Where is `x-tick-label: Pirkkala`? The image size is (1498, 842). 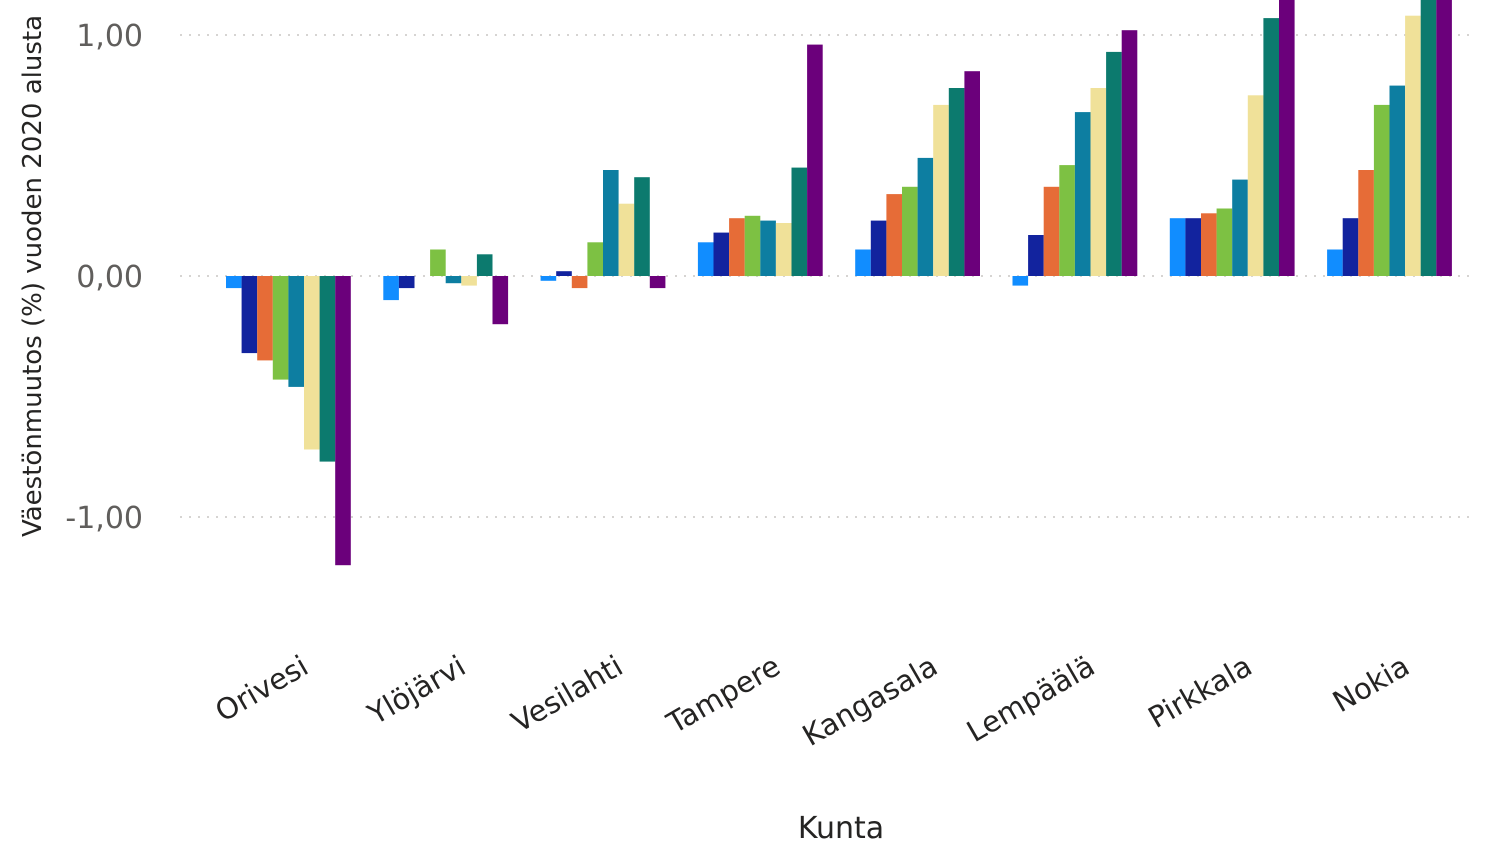
x-tick-label: Pirkkala is located at coordinates (1199, 692).